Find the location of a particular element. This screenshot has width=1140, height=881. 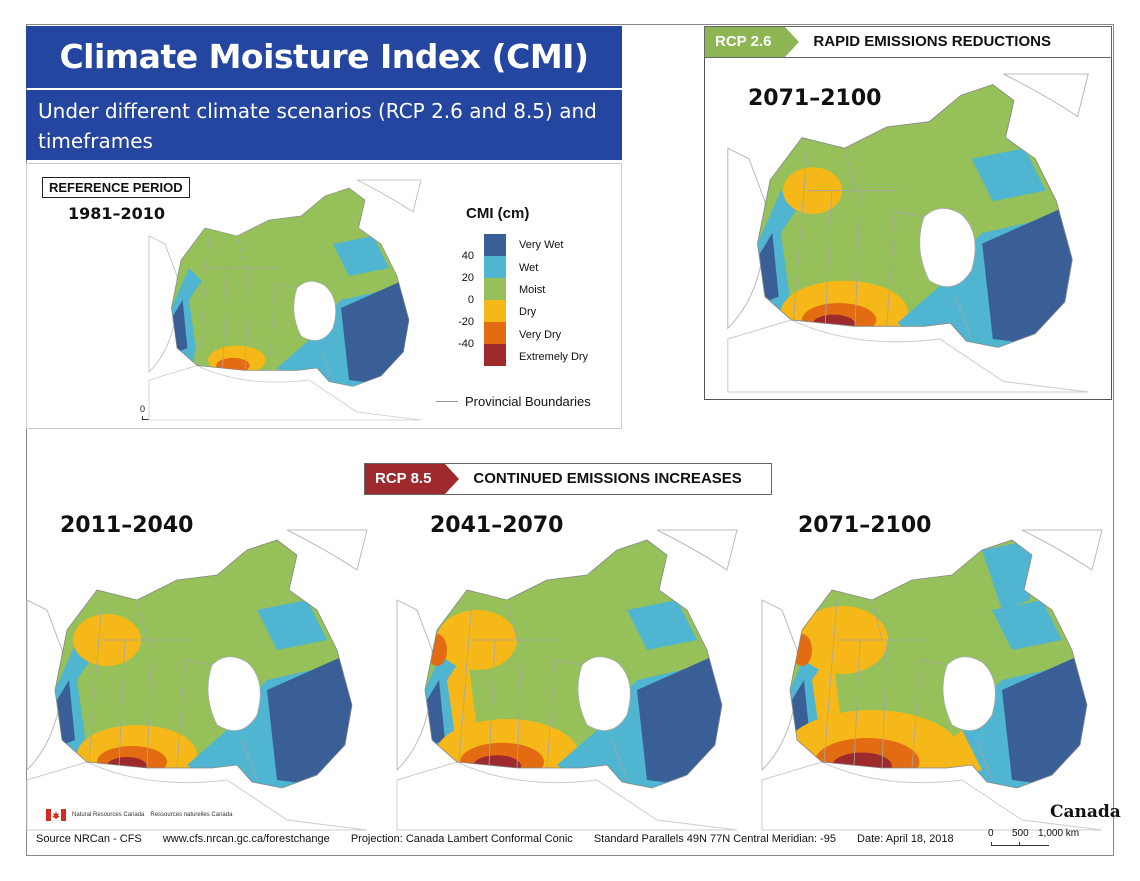

legend-label-dry: Dry is located at coordinates (528, 312).